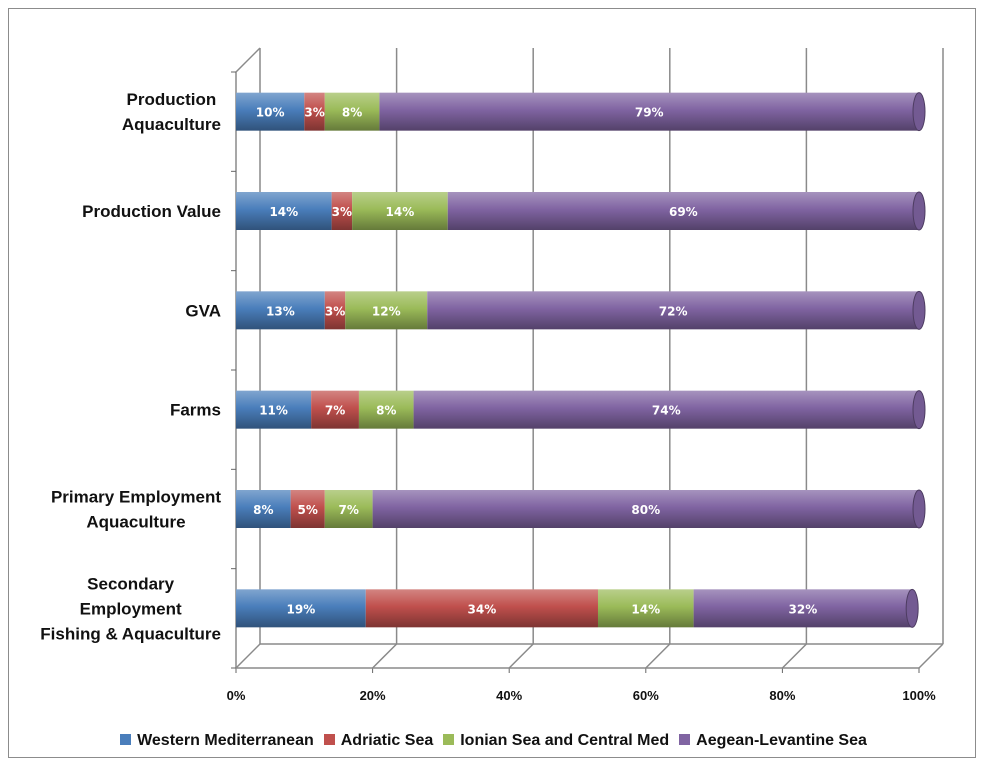 The height and width of the screenshot is (769, 987). I want to click on category-label-0: Production Aquaculture, so click(171, 112).